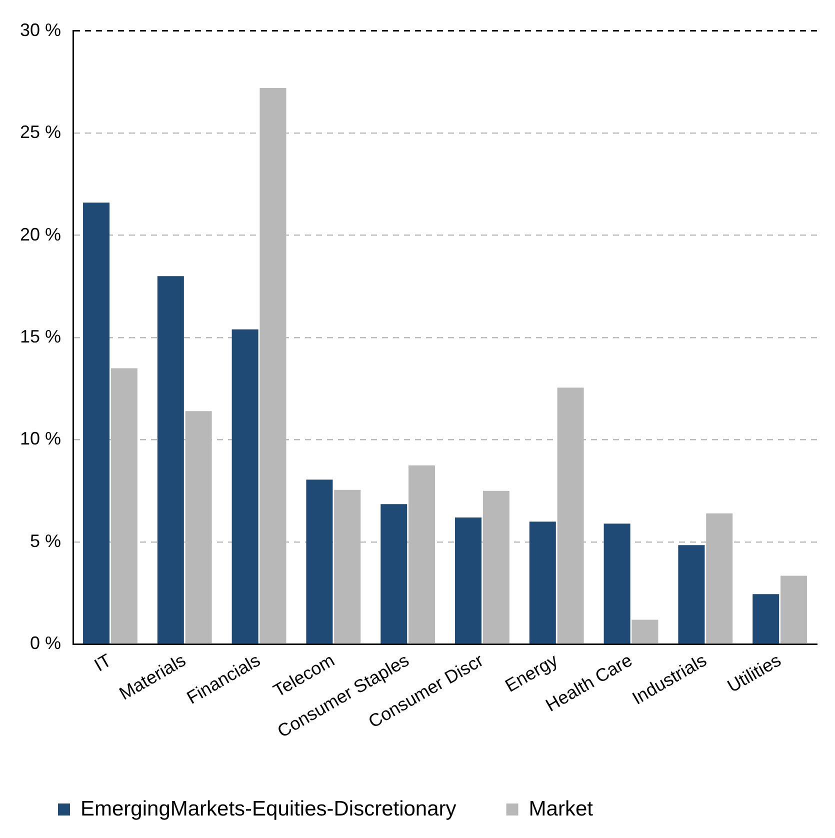  I want to click on x-tick-label: IT, so click(102, 663).